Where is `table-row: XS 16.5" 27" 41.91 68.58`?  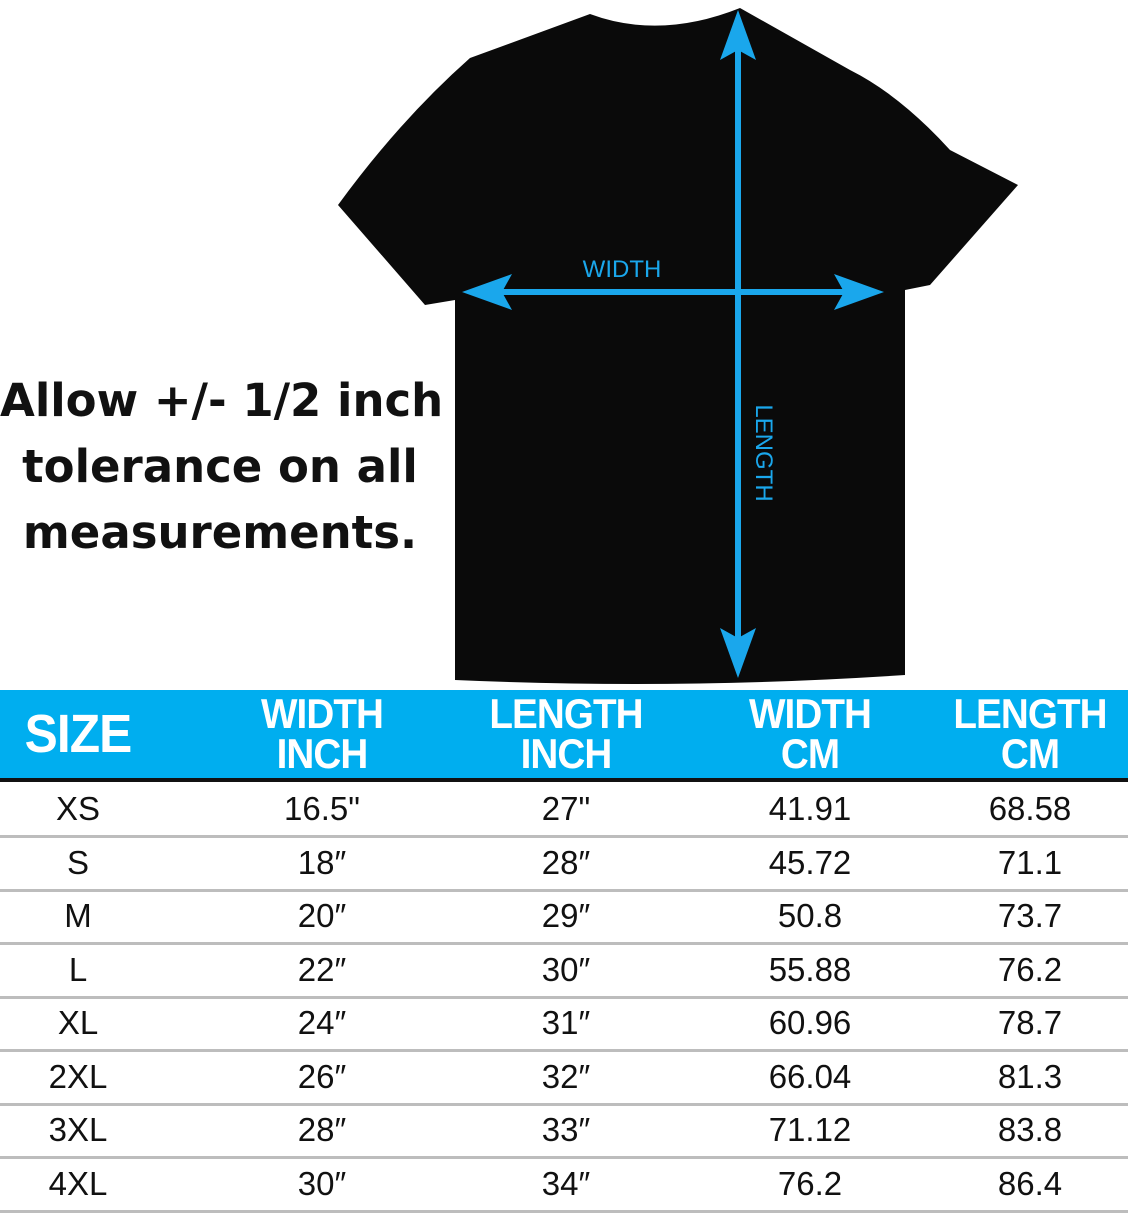 table-row: XS 16.5" 27" 41.91 68.58 is located at coordinates (564, 810).